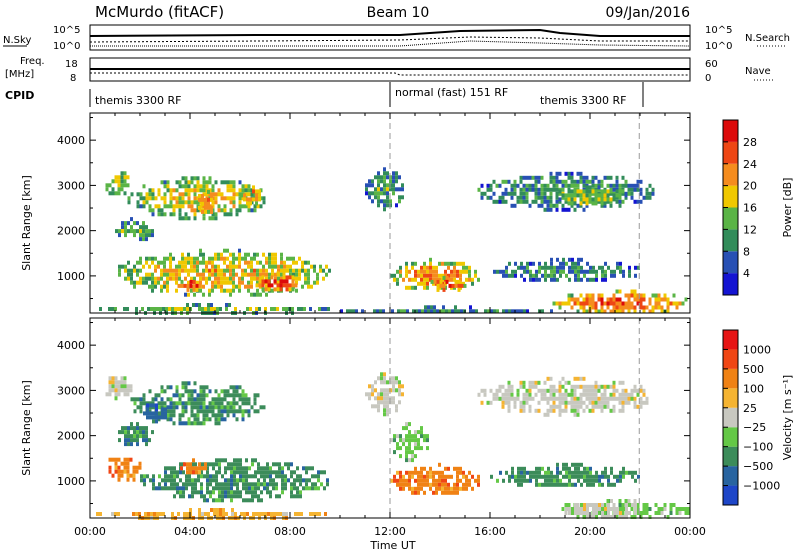  Describe the element at coordinates (758, 71) in the screenshot. I see `nave-label: Nave` at that location.